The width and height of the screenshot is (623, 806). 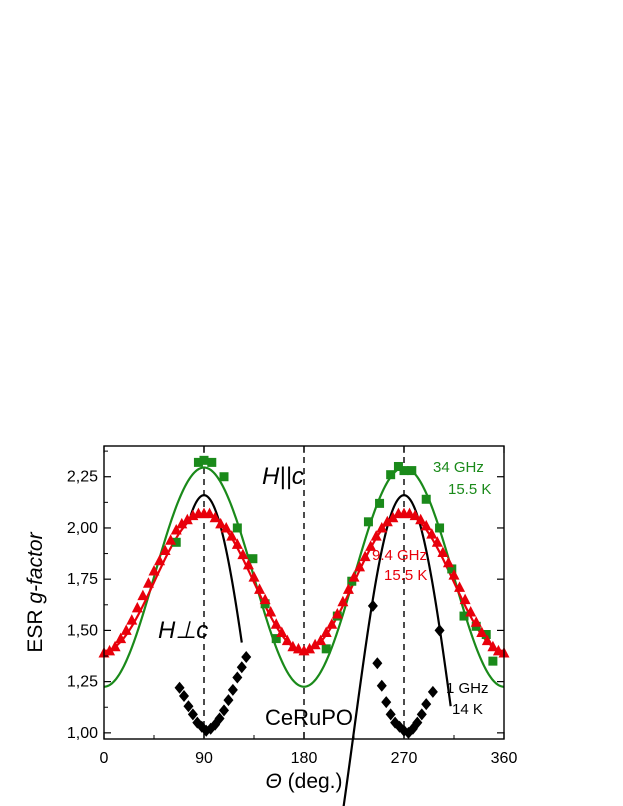 What do you see at coordinates (82, 630) in the screenshot?
I see `y-tick-label-2: 1,50` at bounding box center [82, 630].